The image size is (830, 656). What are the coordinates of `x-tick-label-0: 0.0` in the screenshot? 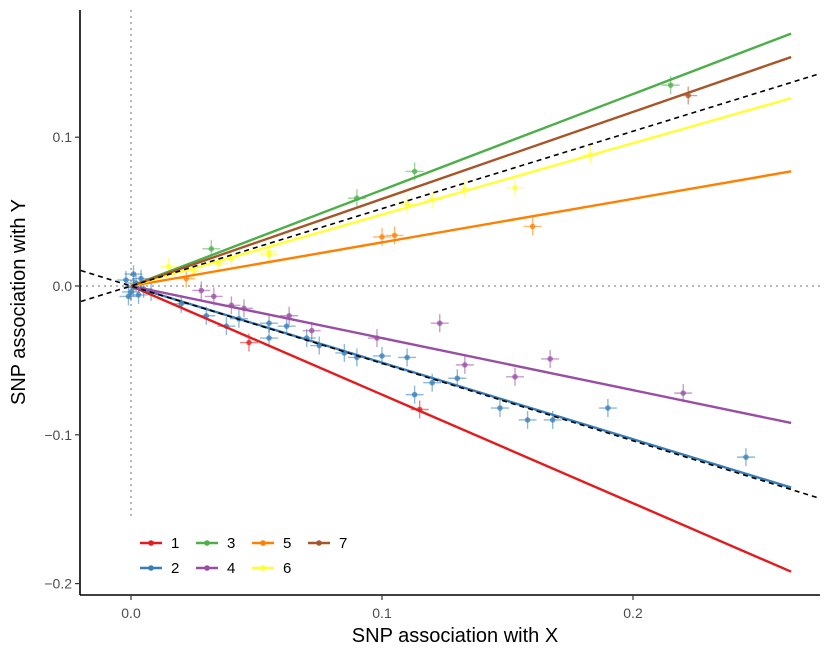 It's located at (131, 613).